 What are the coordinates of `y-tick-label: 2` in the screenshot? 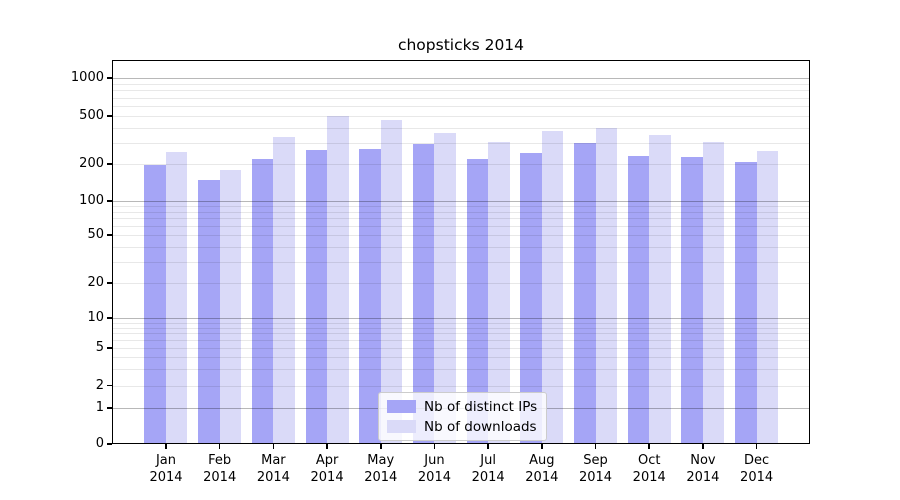 It's located at (99, 385).